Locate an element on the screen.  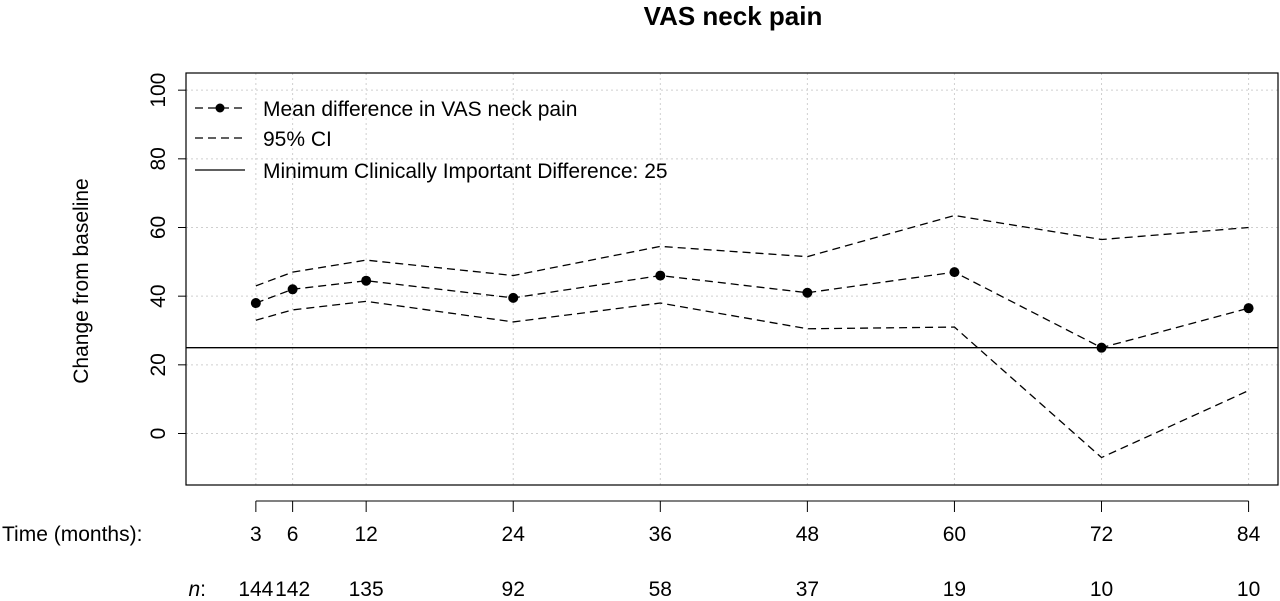
x-tick-label: 72 is located at coordinates (1101, 534).